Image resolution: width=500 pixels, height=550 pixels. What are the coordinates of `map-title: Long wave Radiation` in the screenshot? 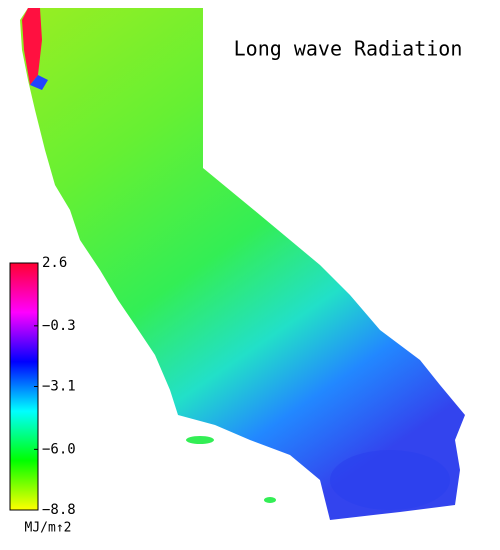 It's located at (348, 49).